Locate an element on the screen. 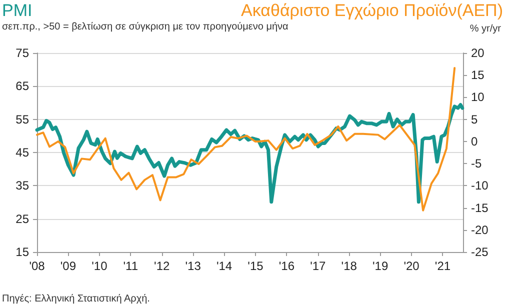  y2-tick-label: 10 is located at coordinates (478, 97).